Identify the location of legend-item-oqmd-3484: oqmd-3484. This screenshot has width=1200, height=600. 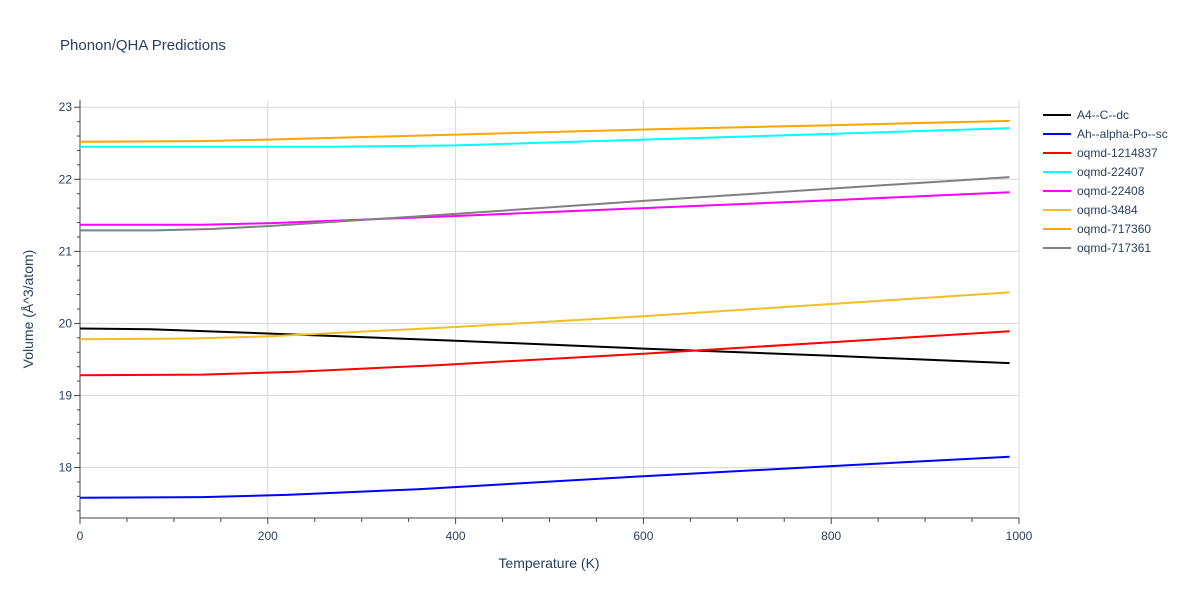
(1090, 210).